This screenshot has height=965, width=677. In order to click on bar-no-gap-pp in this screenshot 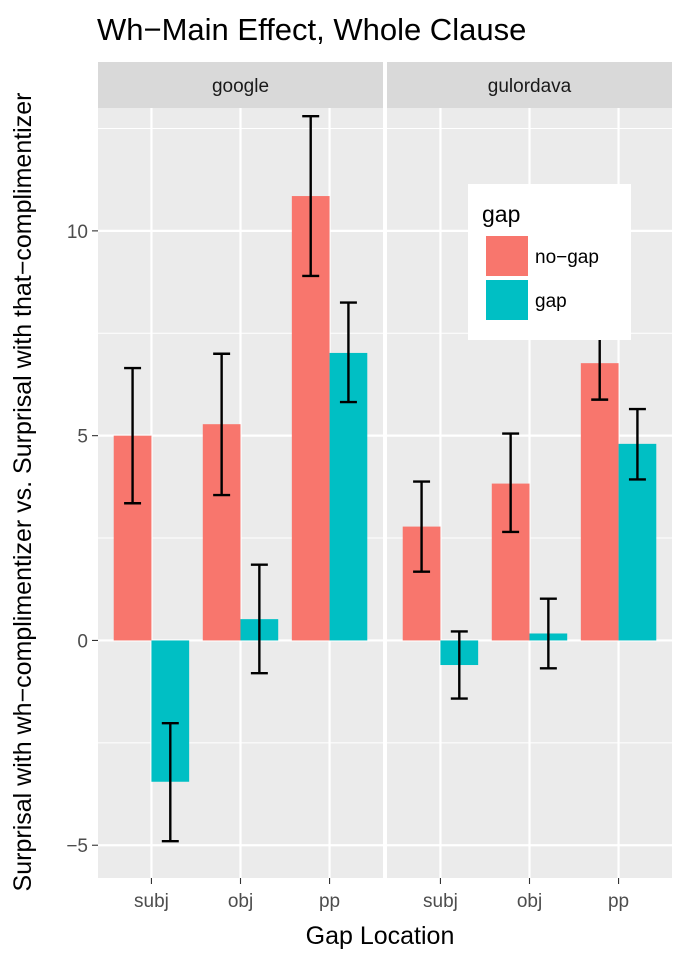, I will do `click(599, 502)`.